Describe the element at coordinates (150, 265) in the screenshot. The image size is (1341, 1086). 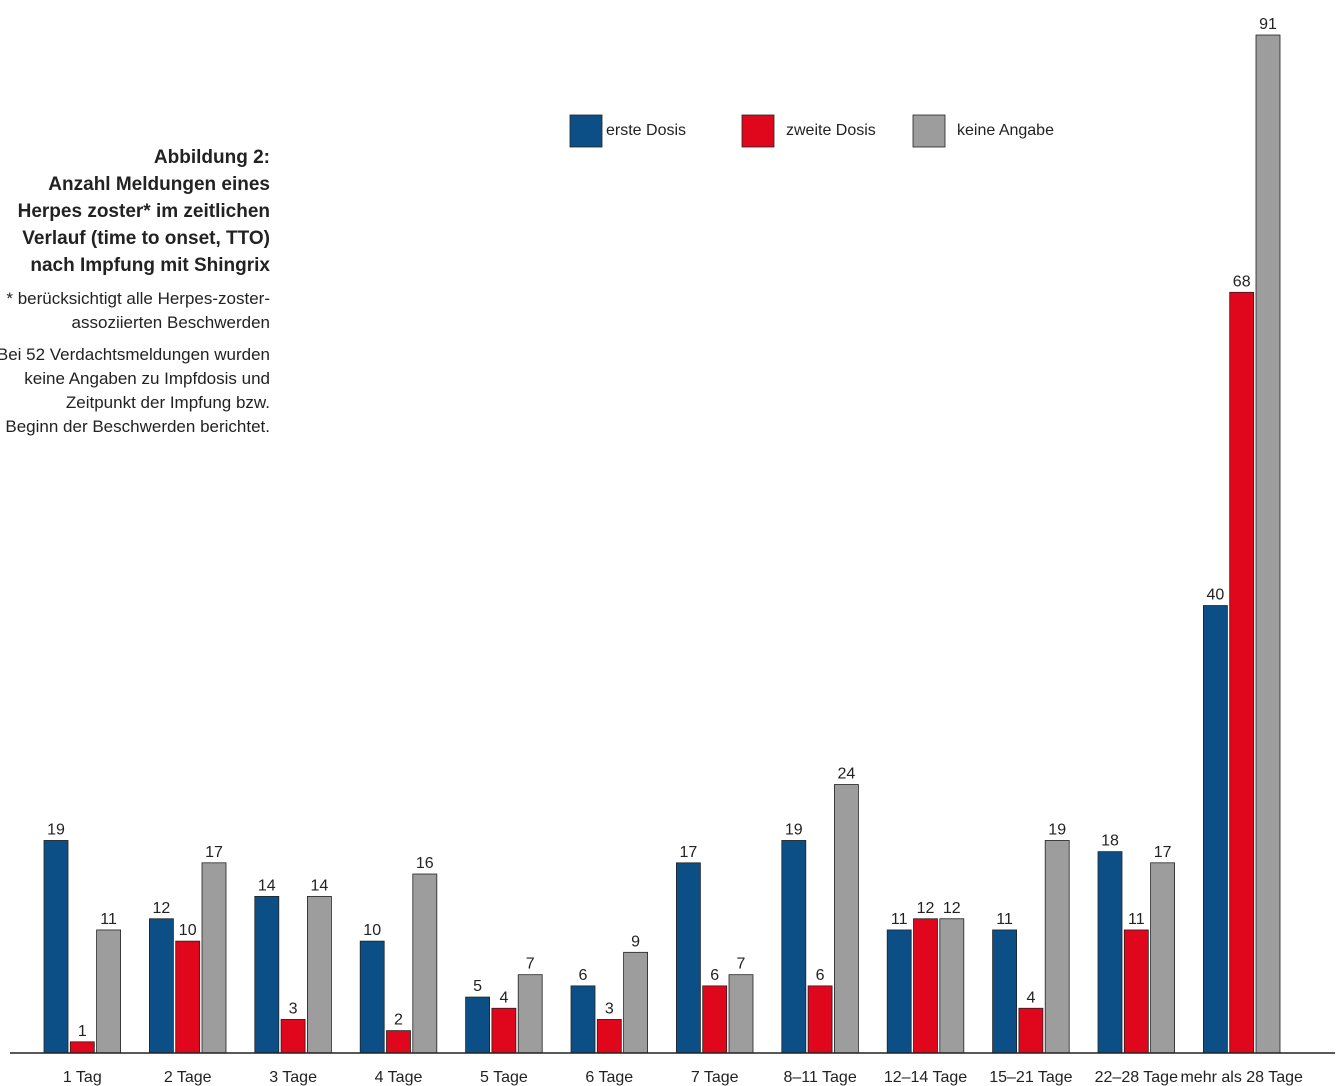
I see `caption-title-line: nach Impfung mit Shingrix` at that location.